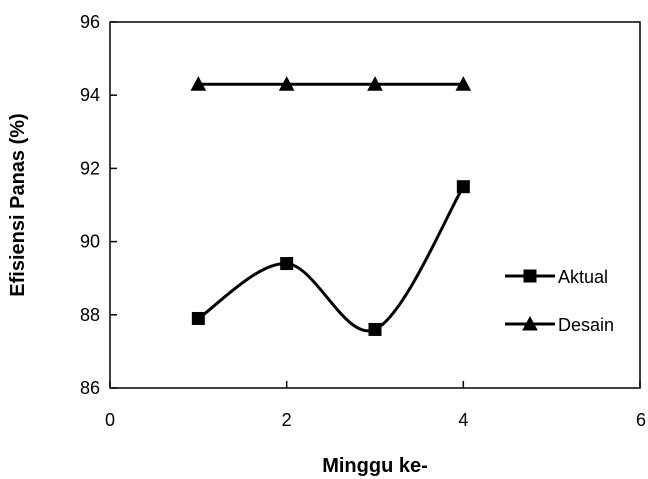 The height and width of the screenshot is (479, 648). I want to click on y-axis-title: Efisiensi Panas (%), so click(18, 204).